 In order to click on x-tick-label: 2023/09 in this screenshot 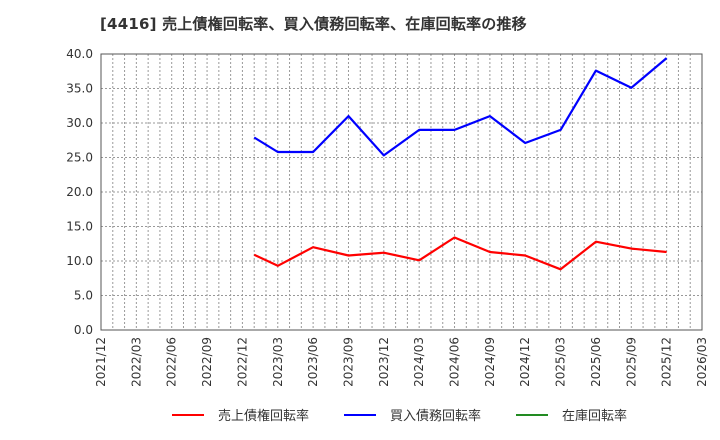, I will do `click(348, 362)`.